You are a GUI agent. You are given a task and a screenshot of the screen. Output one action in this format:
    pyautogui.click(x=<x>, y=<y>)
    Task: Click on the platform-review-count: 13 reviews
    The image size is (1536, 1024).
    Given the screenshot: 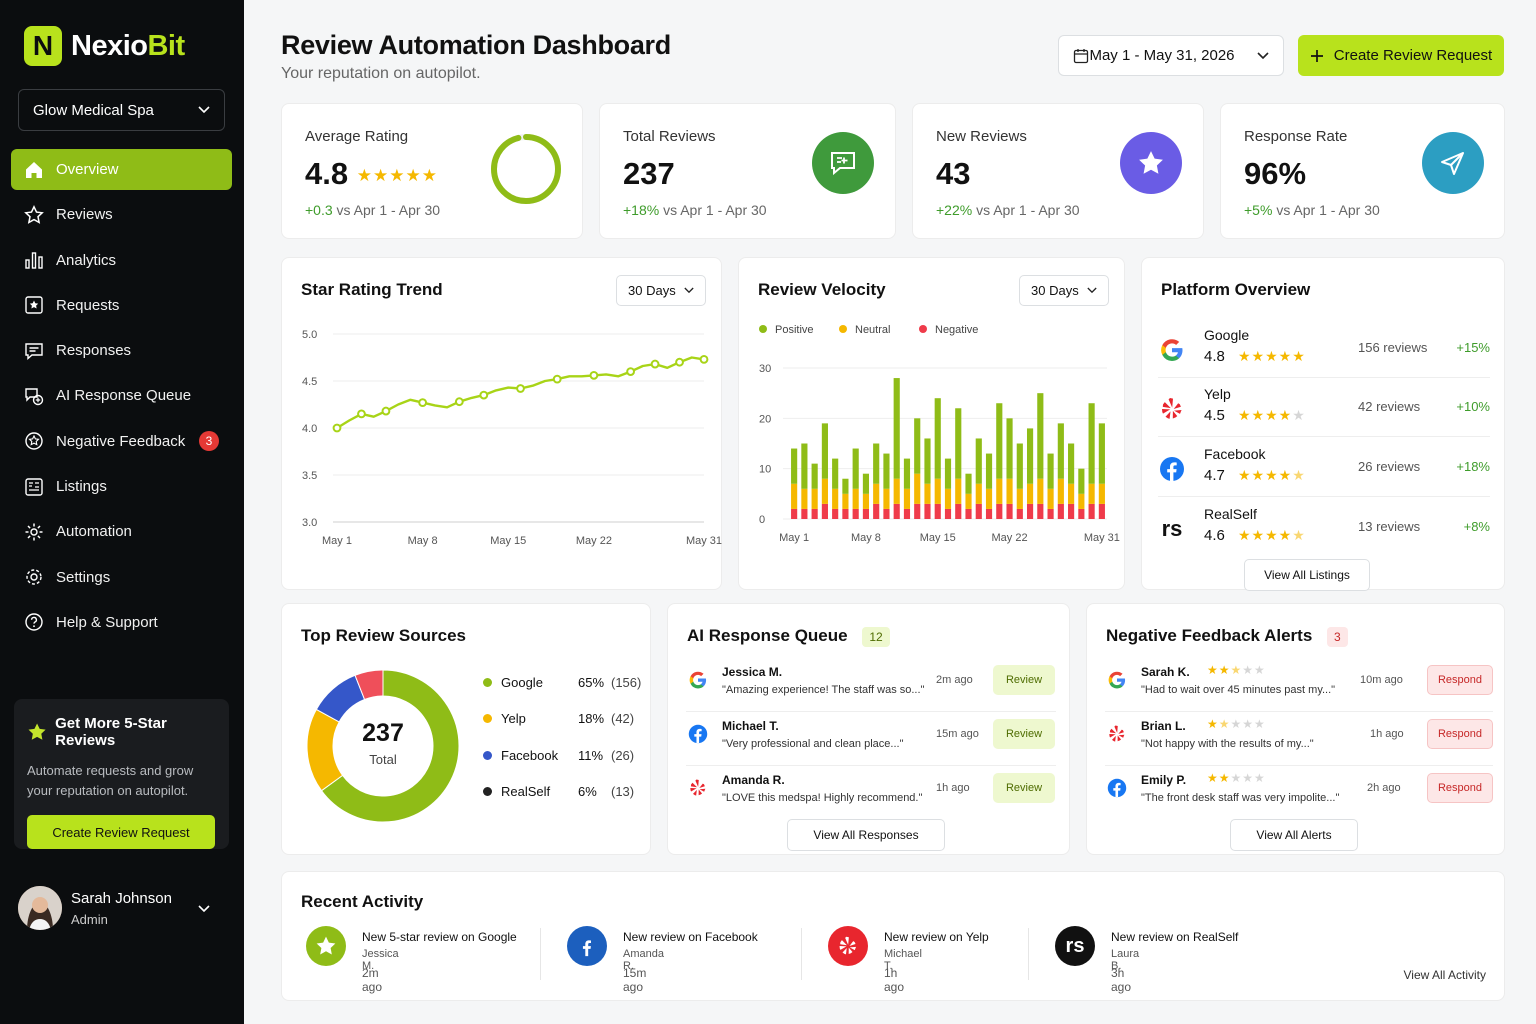 What is the action you would take?
    pyautogui.click(x=1389, y=526)
    